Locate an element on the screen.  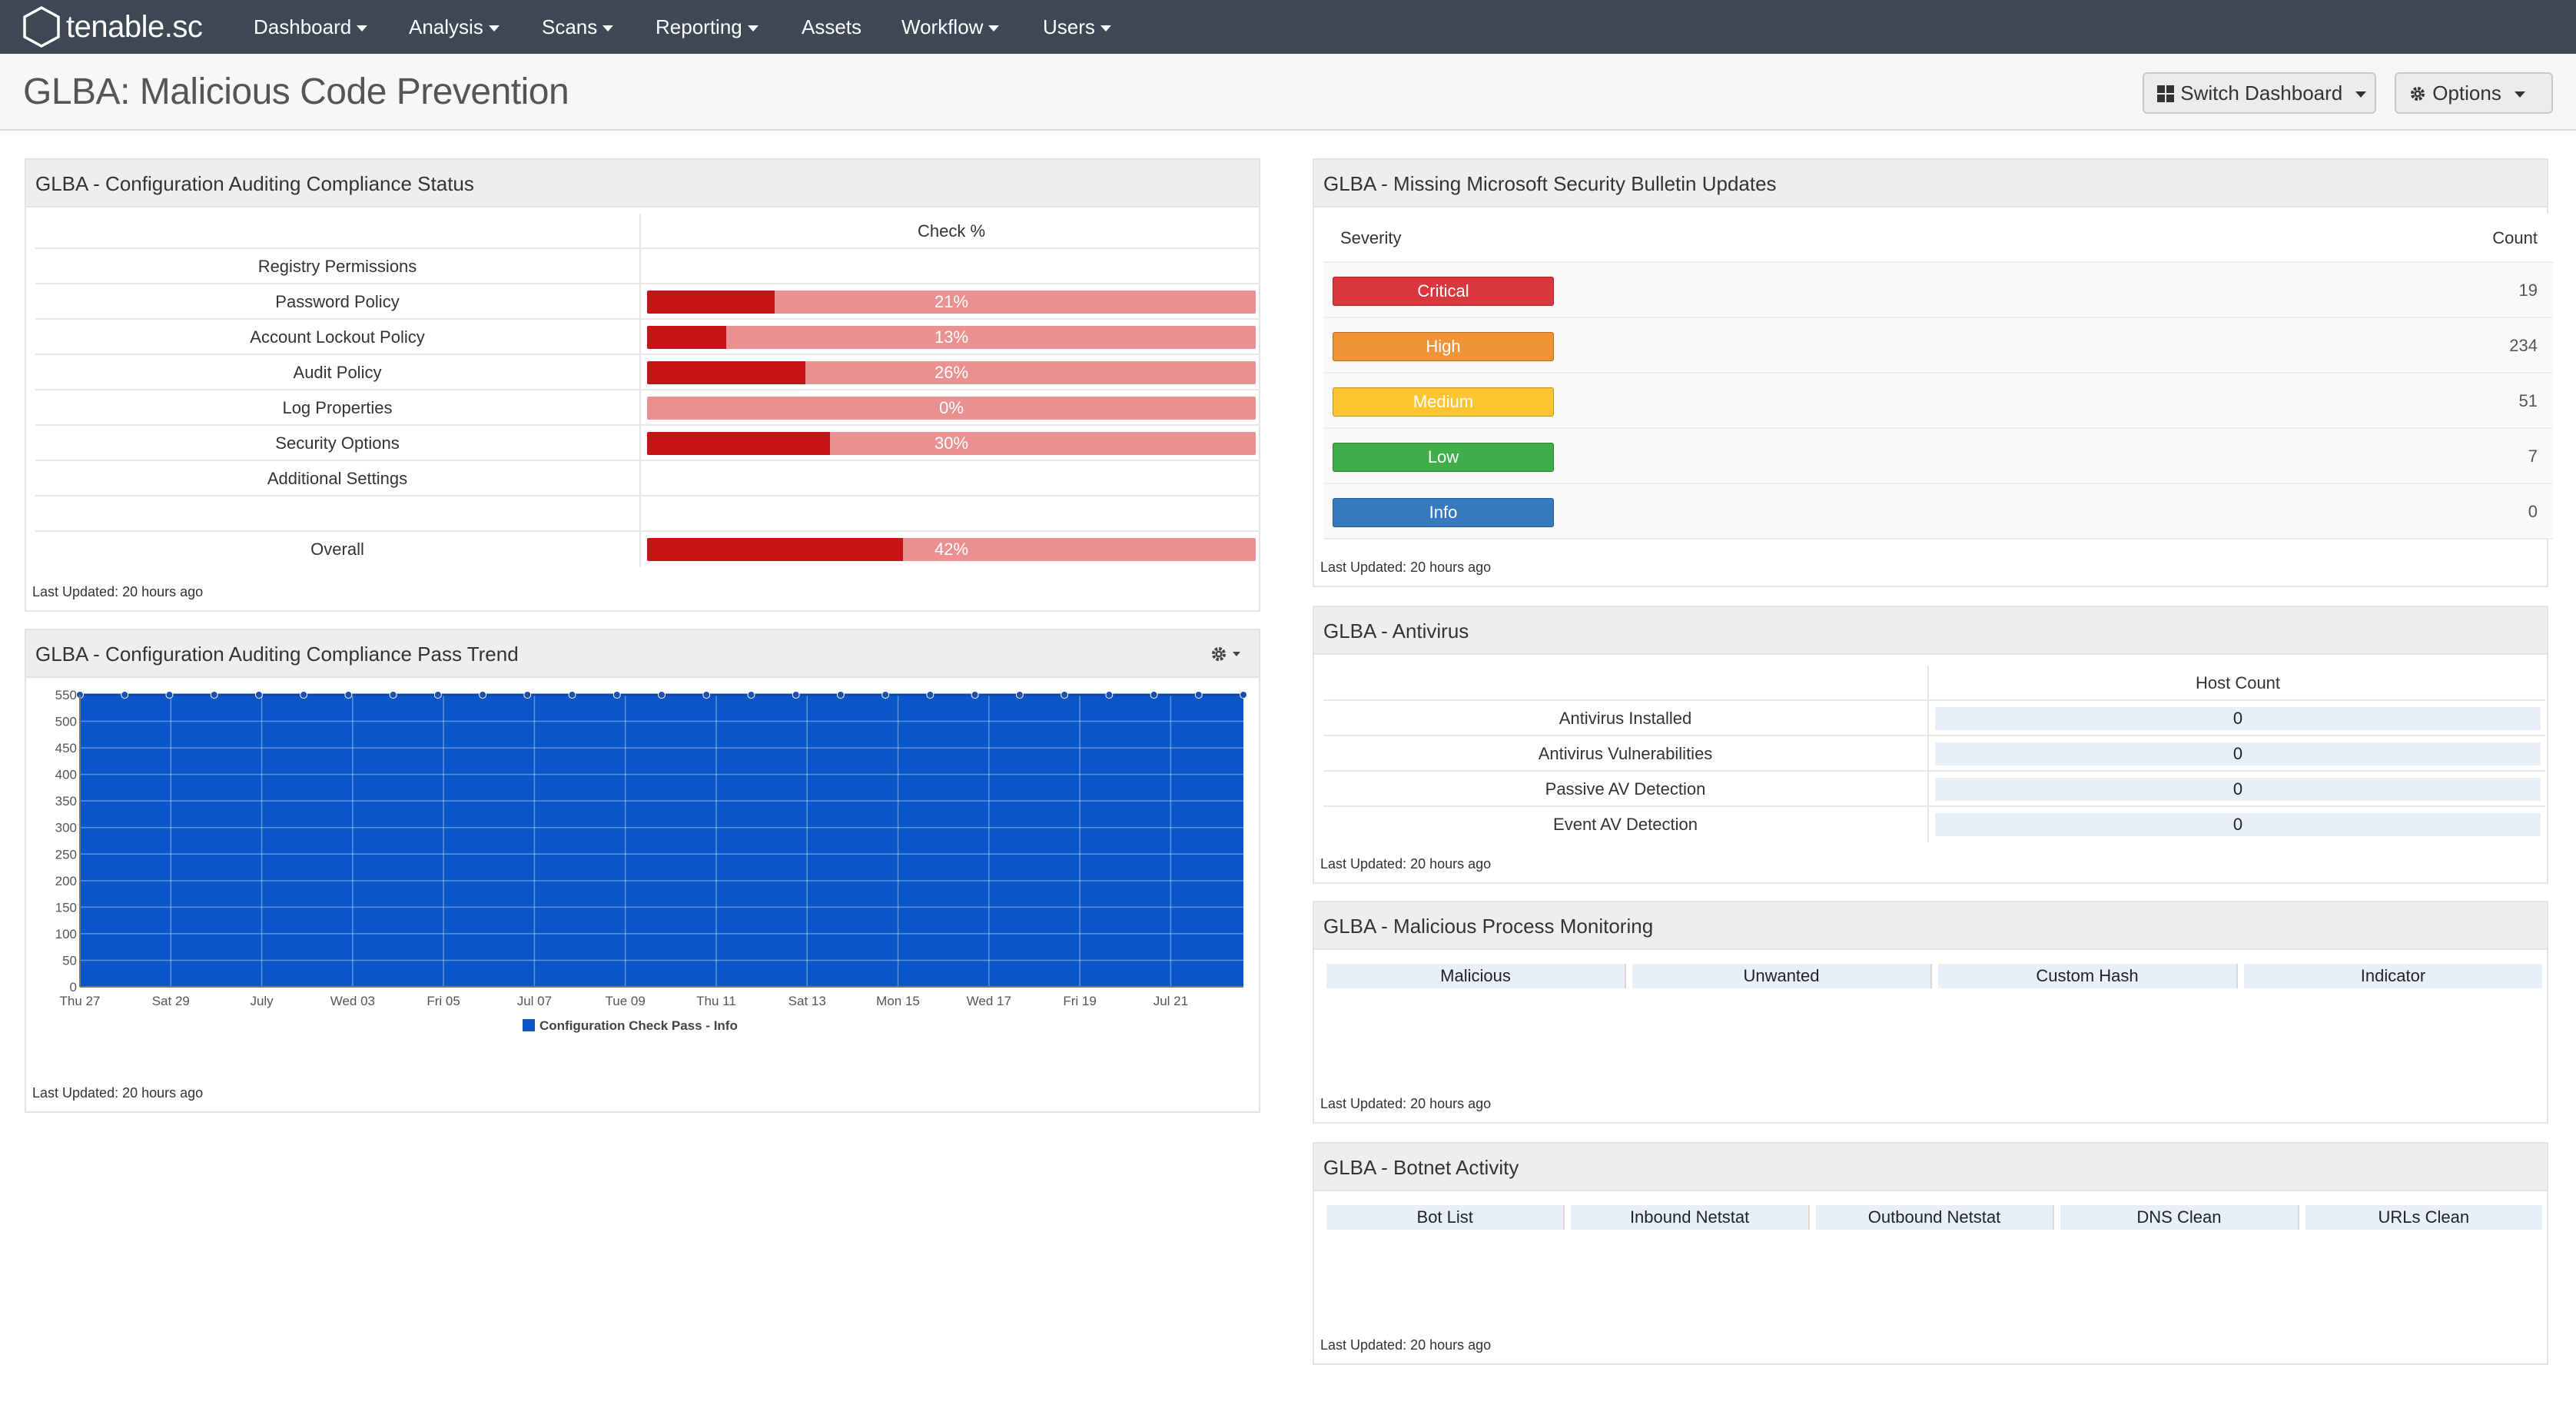
severity-row-medium: Medium 51 is located at coordinates (1938, 401).